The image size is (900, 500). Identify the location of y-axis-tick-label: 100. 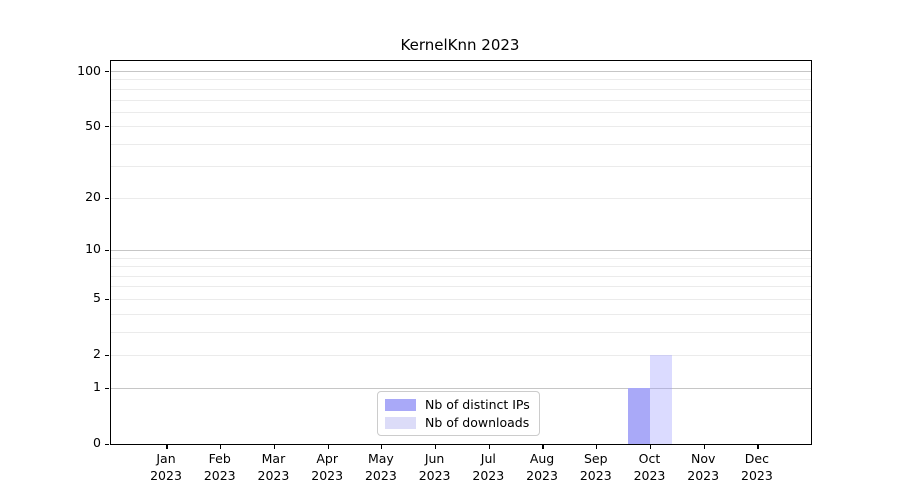
(89, 70).